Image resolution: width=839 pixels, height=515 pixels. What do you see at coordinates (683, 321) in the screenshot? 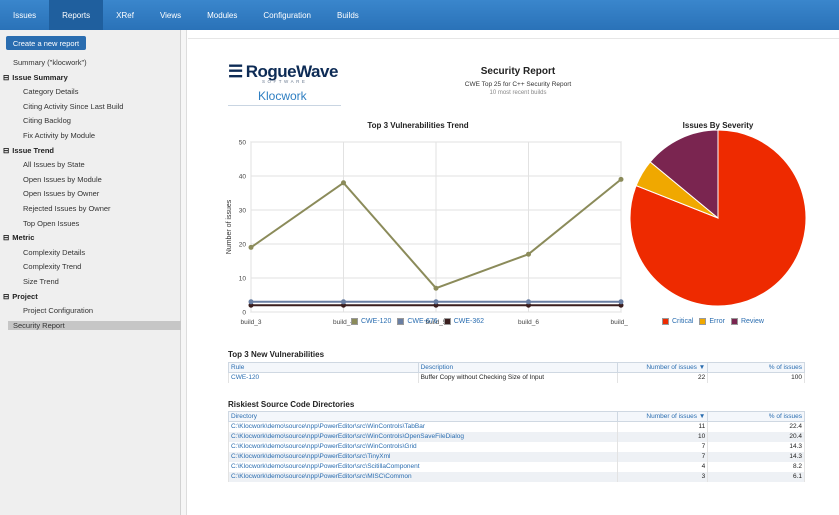
I see `legend-label: Critical` at bounding box center [683, 321].